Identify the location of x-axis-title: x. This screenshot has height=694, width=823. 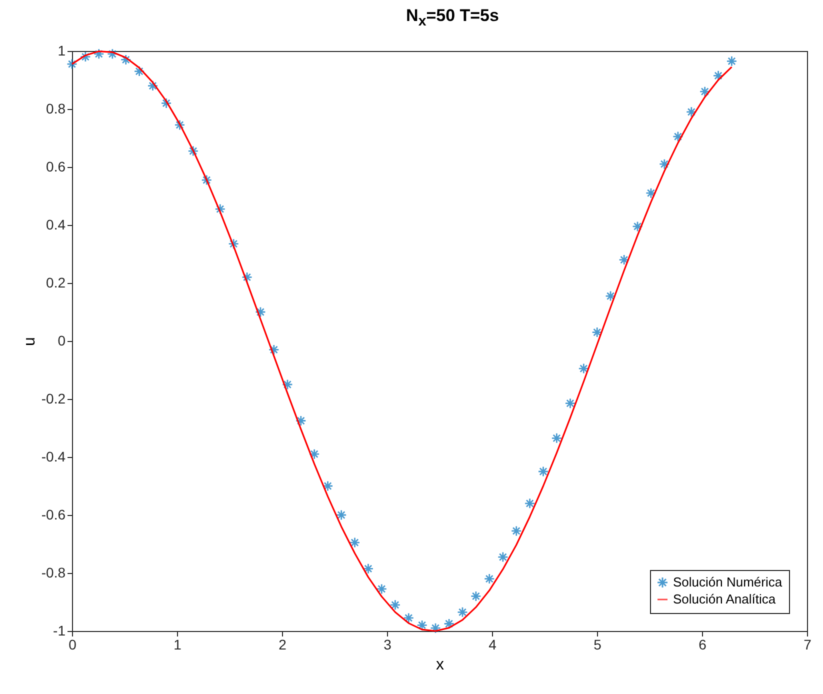
(440, 665).